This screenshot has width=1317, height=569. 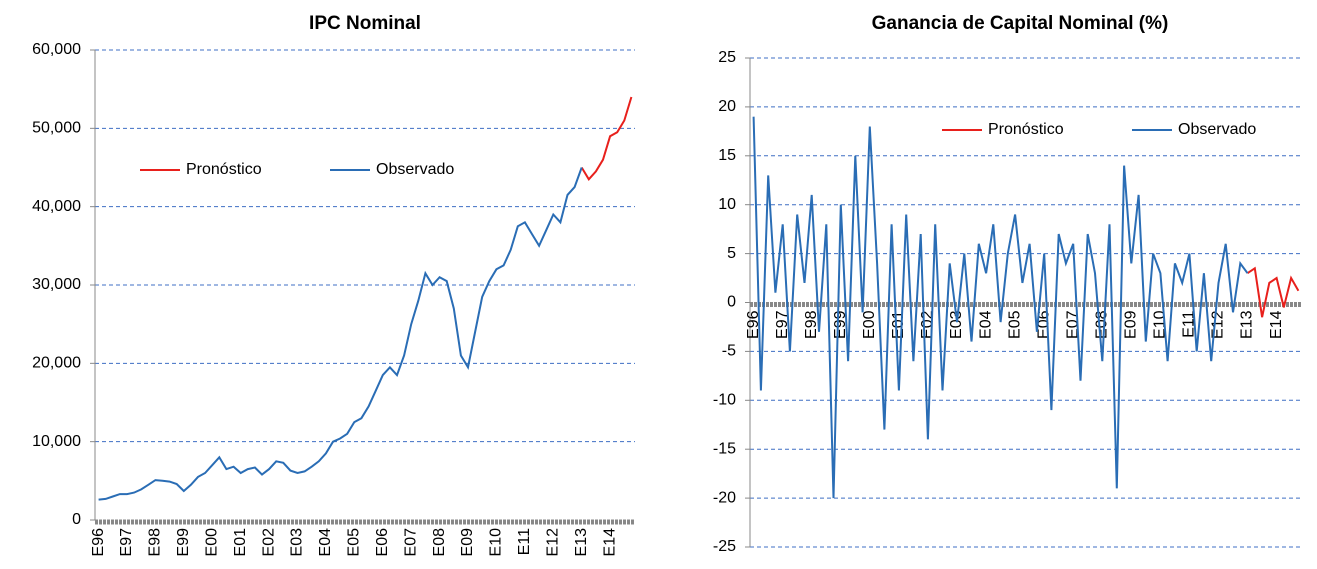 I want to click on y-tick-label: -25, so click(x=724, y=546).